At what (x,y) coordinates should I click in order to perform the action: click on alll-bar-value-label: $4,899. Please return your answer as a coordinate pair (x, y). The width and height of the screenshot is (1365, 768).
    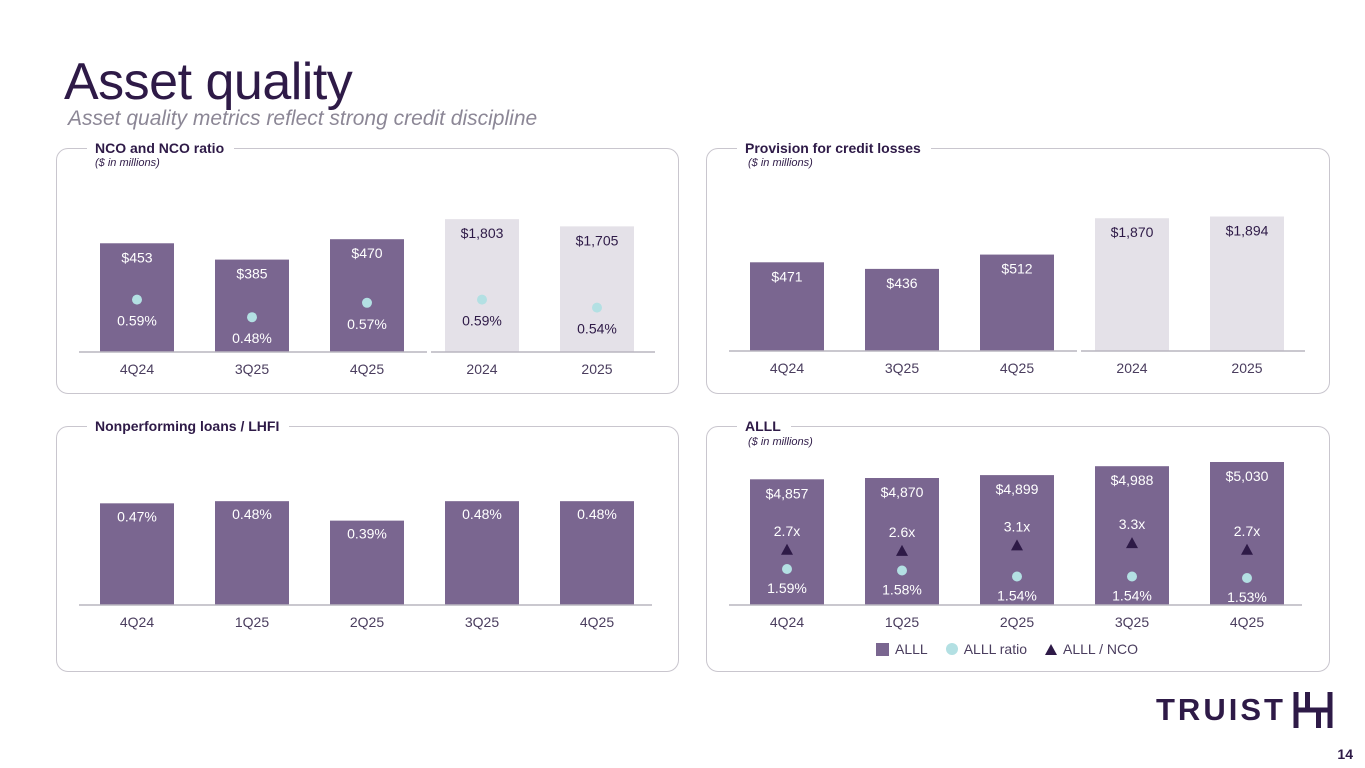
    Looking at the image, I should click on (1017, 489).